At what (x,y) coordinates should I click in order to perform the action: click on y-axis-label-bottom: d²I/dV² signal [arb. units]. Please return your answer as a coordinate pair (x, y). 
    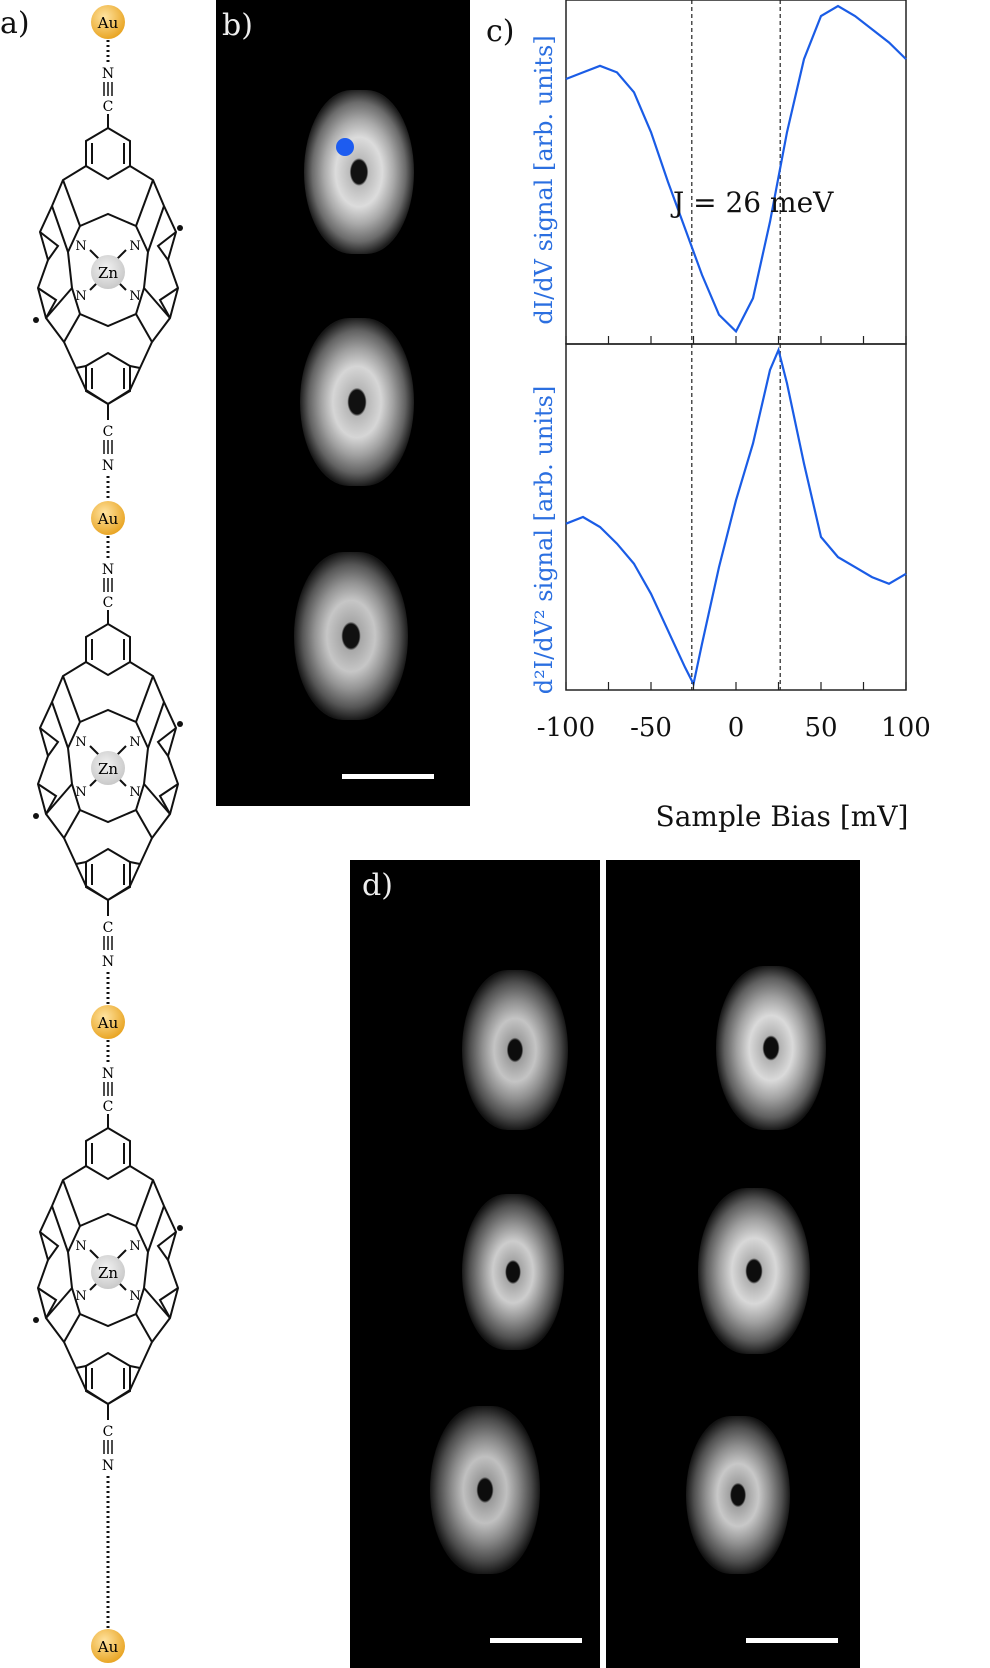
    Looking at the image, I should click on (544, 540).